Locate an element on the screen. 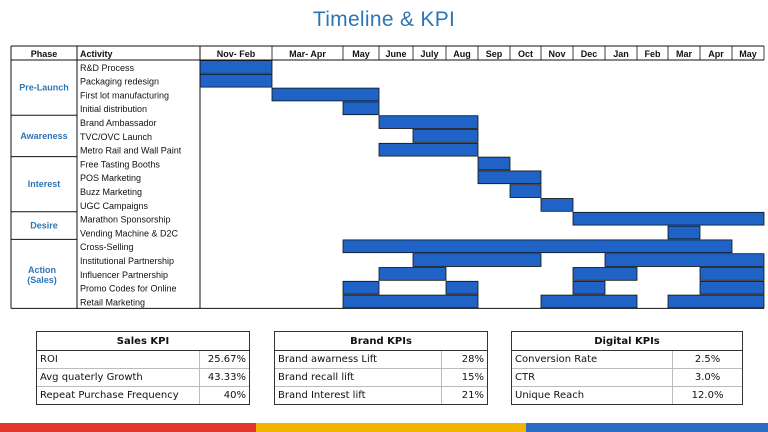 The height and width of the screenshot is (432, 768). footer-segment-blue is located at coordinates (647, 427).